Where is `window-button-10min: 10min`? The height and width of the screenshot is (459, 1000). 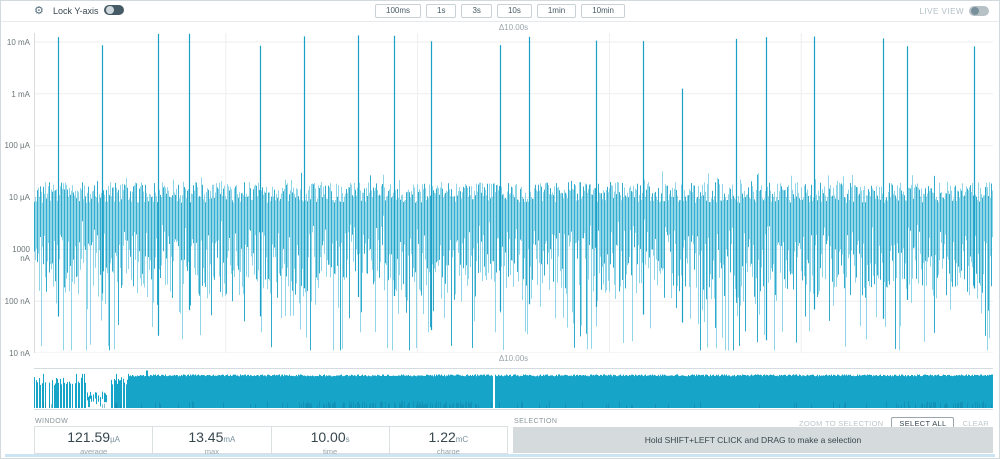
window-button-10min: 10min is located at coordinates (603, 11).